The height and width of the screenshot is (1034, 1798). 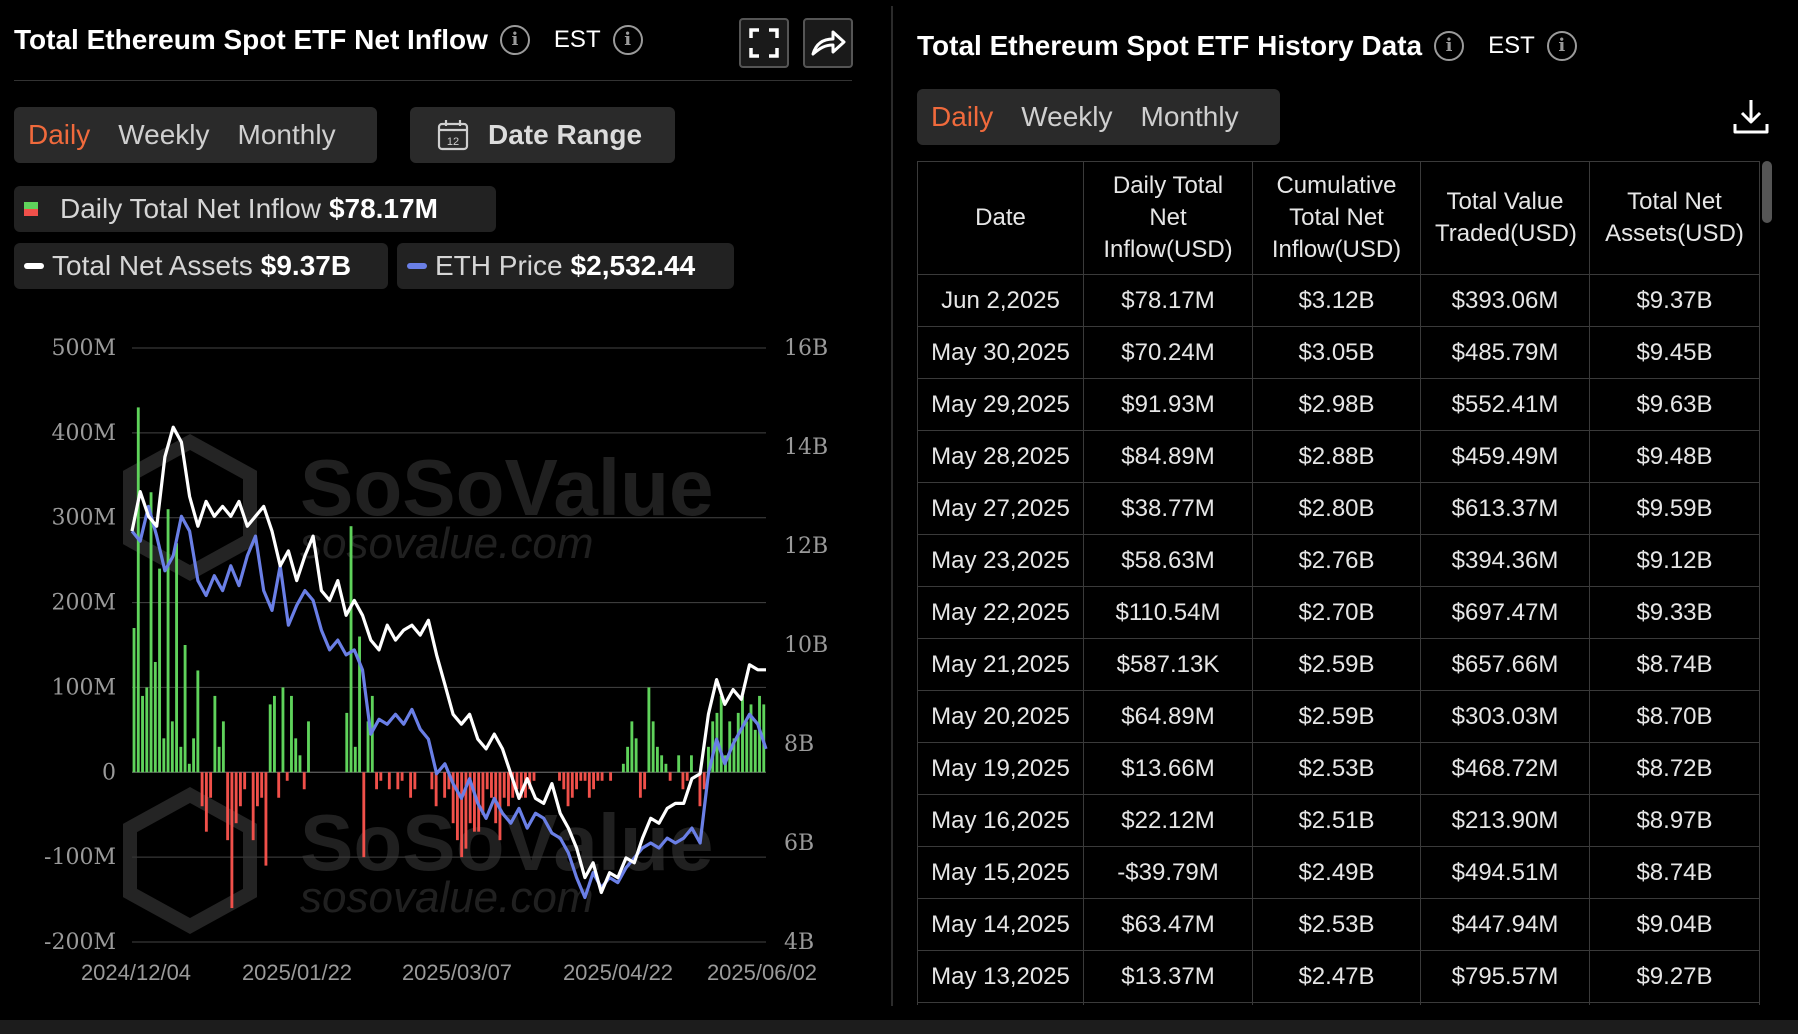 I want to click on table-row: May 19,2025 $13.66M $2.53B $468.72M $8.72B, so click(x=1338, y=768).